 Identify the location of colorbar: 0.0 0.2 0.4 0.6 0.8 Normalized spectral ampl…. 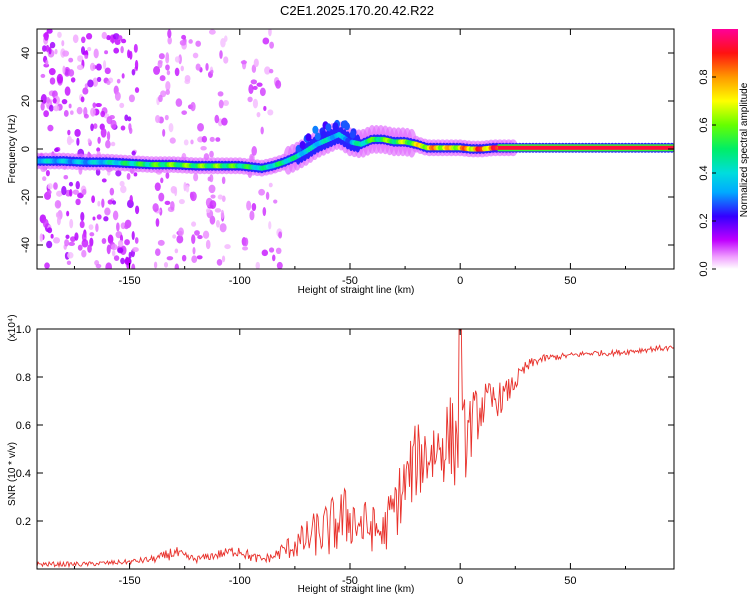
(724, 153).